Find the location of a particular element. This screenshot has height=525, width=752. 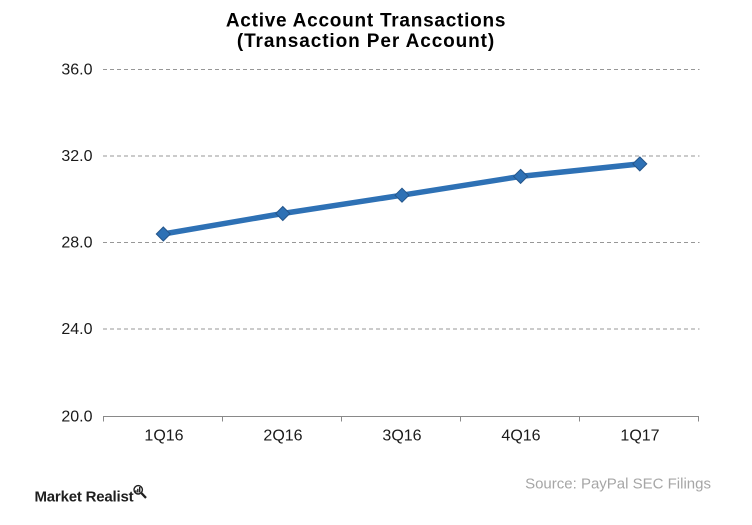

svg-text: 2Q16 is located at coordinates (282, 436).